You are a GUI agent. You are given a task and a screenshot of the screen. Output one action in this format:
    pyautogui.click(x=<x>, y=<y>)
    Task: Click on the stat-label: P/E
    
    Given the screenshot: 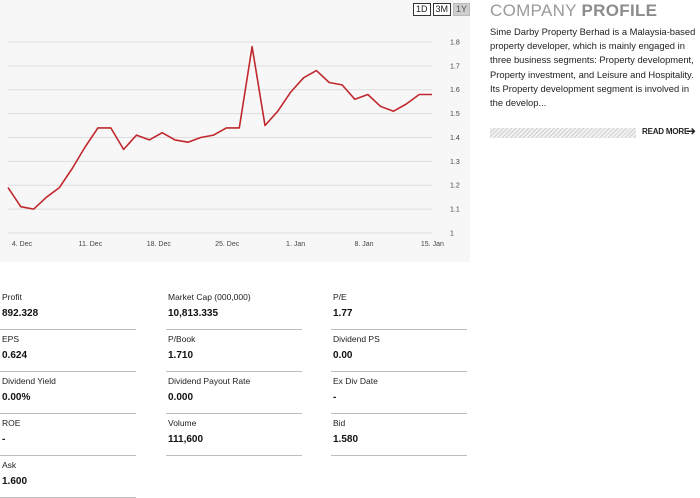 What is the action you would take?
    pyautogui.click(x=340, y=297)
    